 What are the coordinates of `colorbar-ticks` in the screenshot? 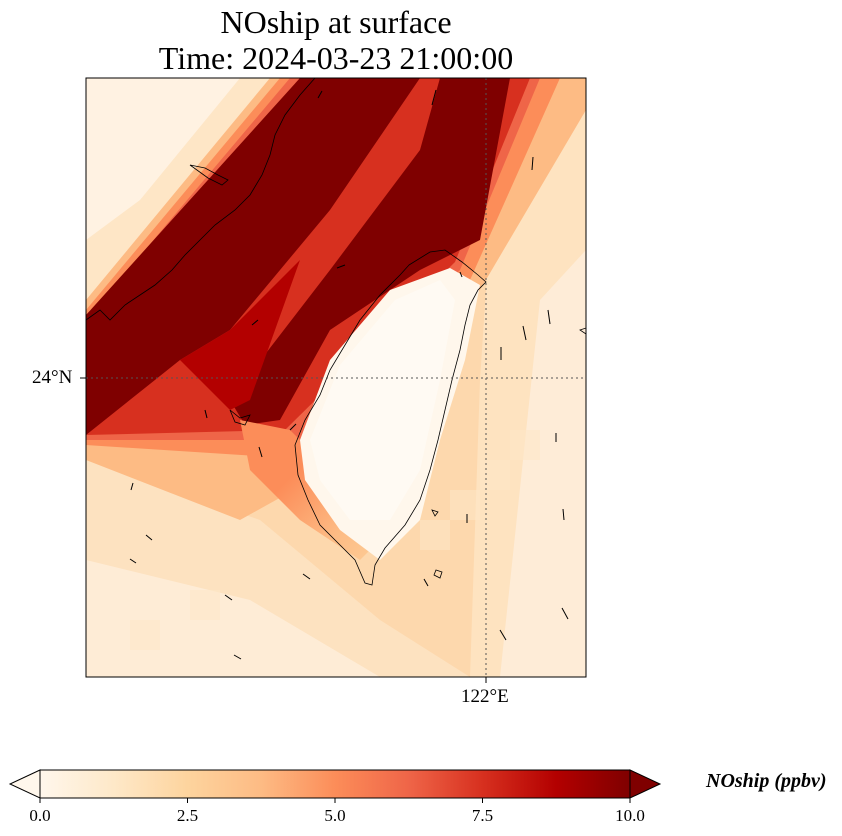 It's located at (335, 800).